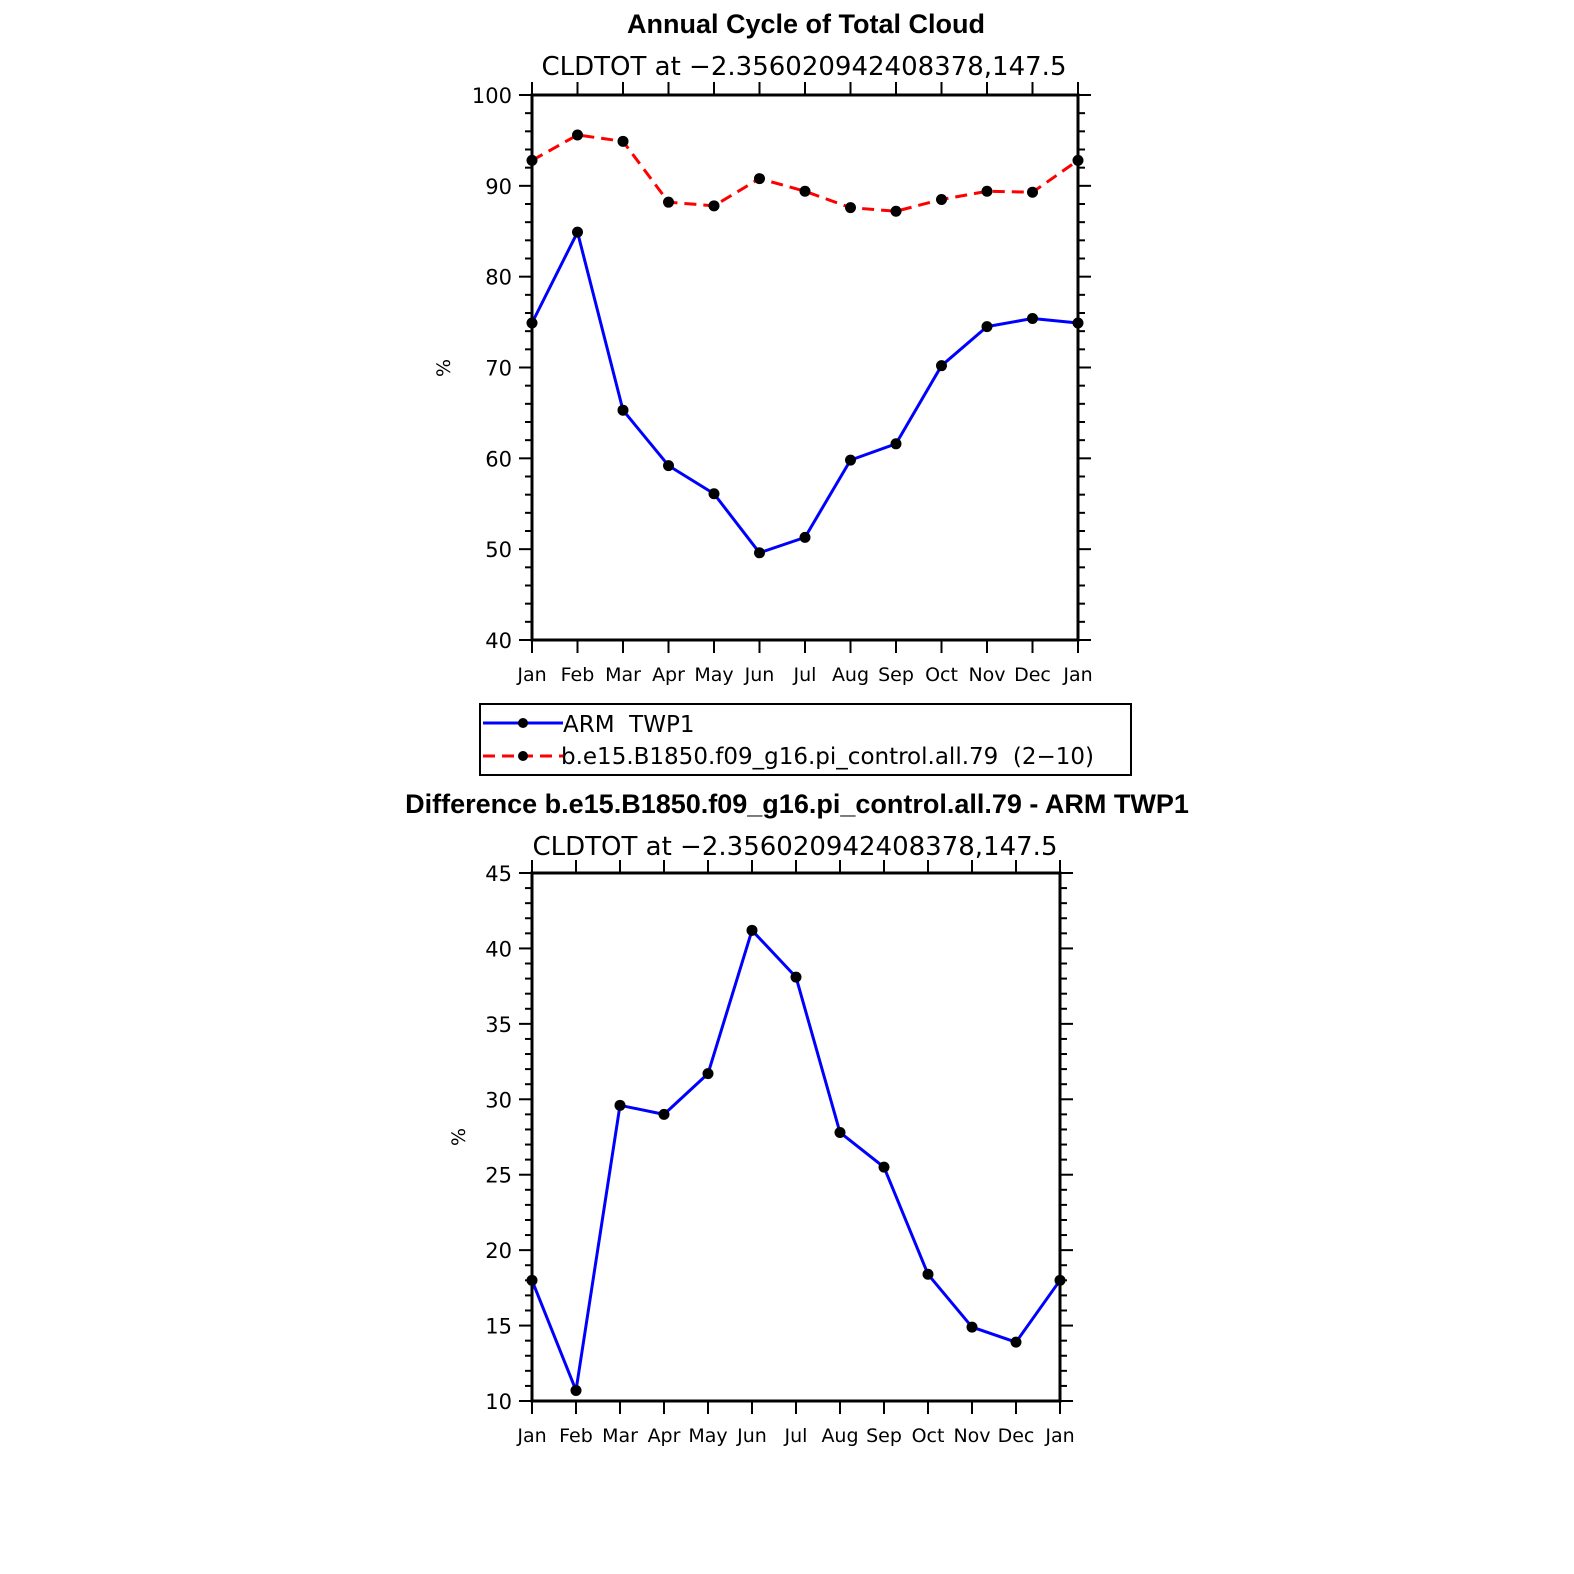 The height and width of the screenshot is (1574, 1574). I want to click on top-x-tick-label: Apr, so click(668, 675).